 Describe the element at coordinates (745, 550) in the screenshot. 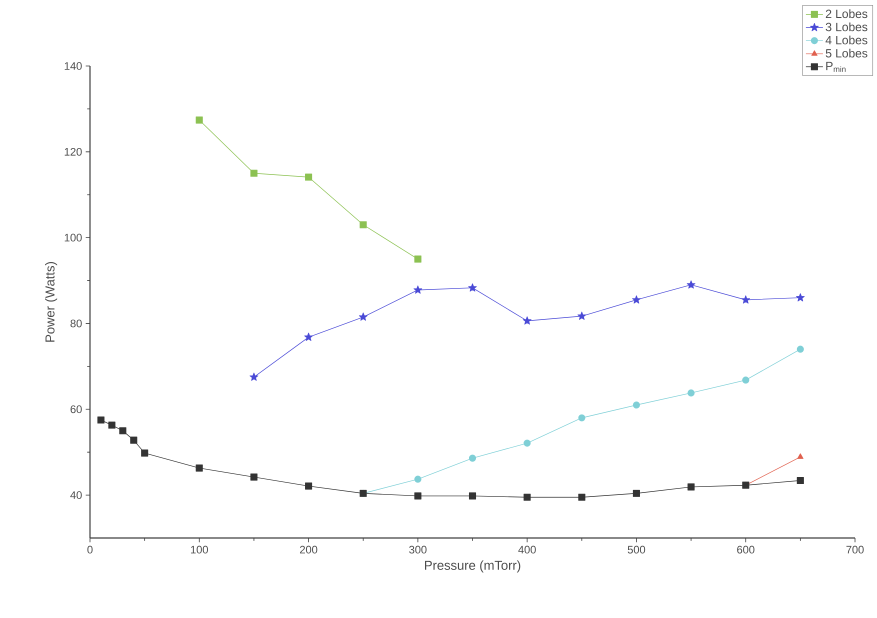

I see `x-tick-label: 600` at that location.